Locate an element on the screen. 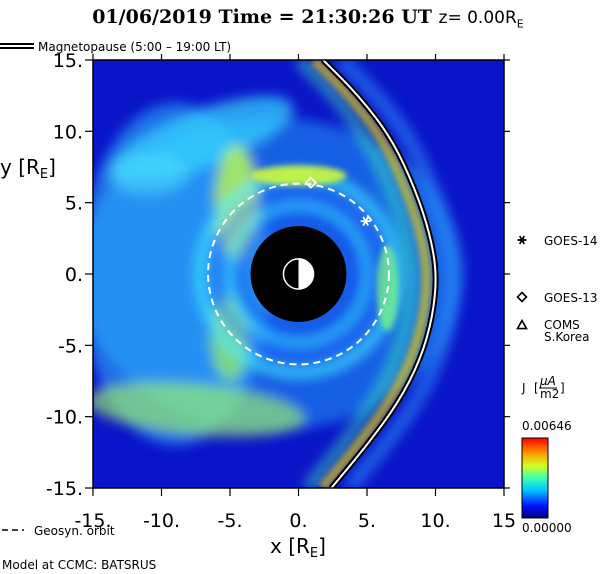 Image resolution: width=616 pixels, height=574 pixels. colorbar-max-label: 0.00646 is located at coordinates (547, 426).